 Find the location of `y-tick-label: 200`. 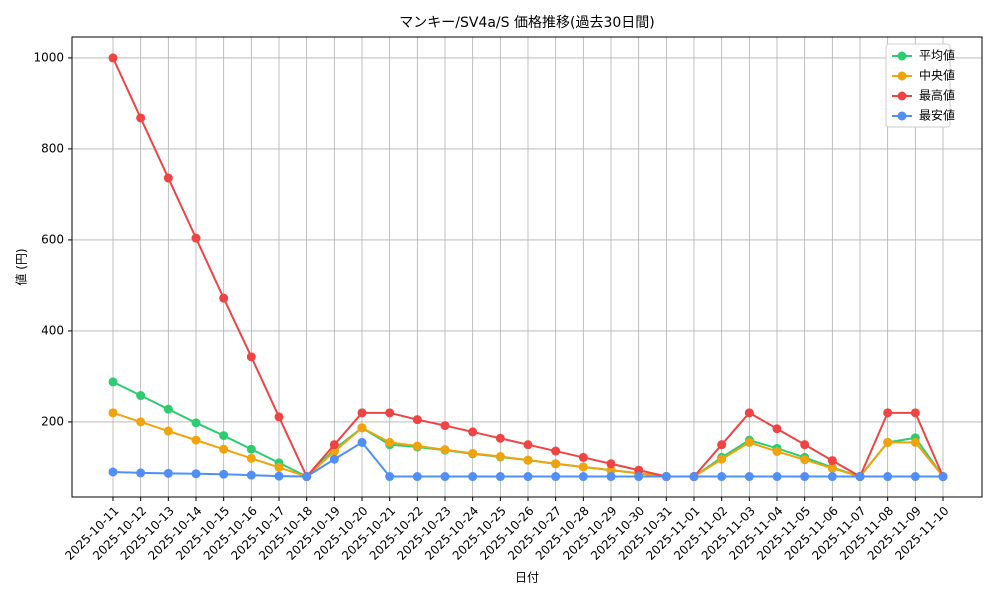

y-tick-label: 200 is located at coordinates (52, 421).